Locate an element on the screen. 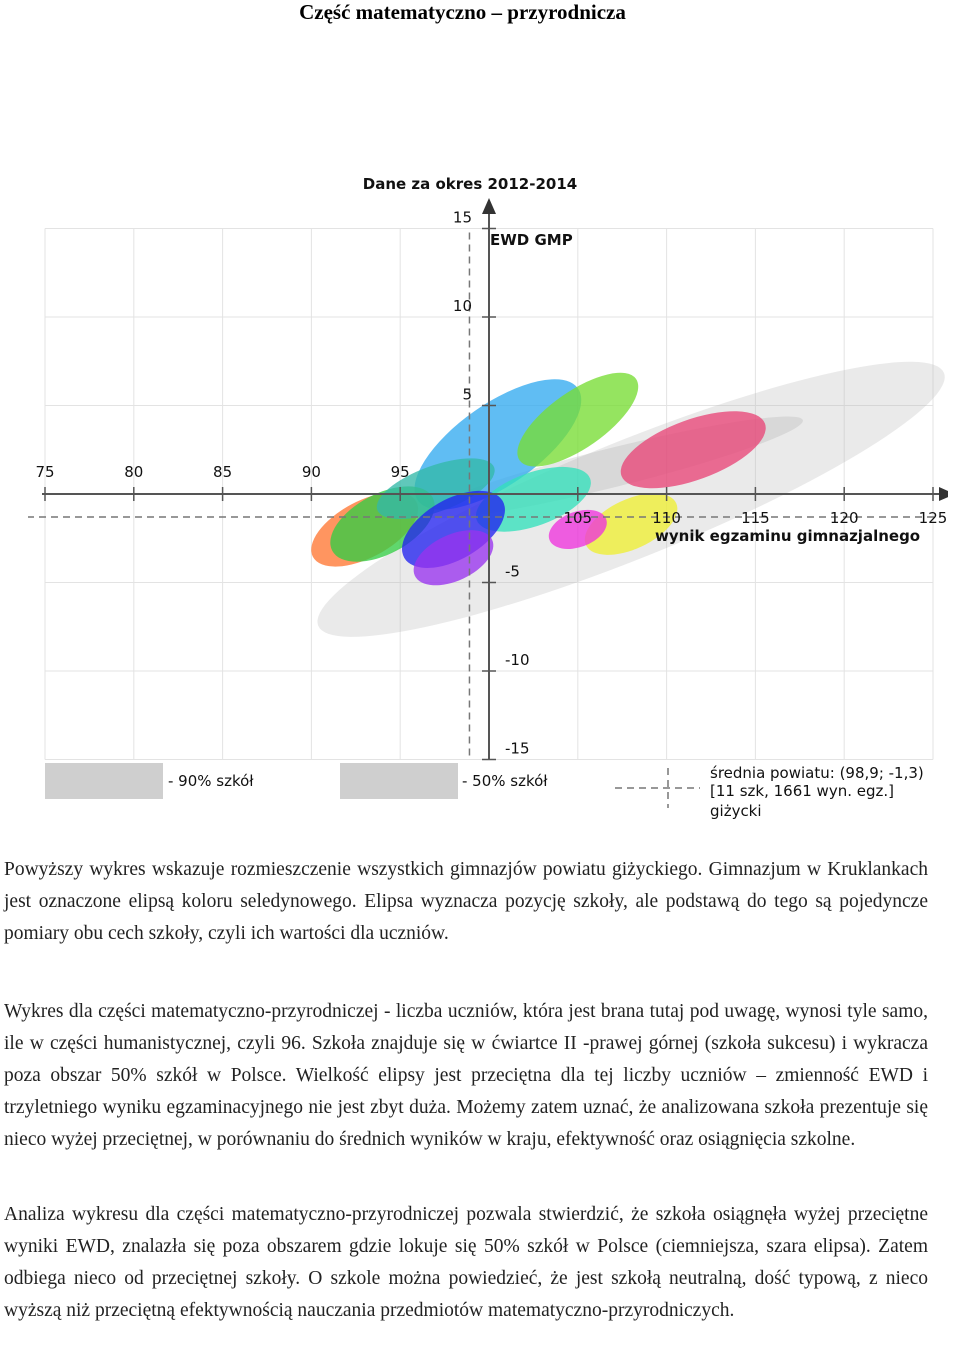  legend-mean-line3: giżycki is located at coordinates (736, 811).